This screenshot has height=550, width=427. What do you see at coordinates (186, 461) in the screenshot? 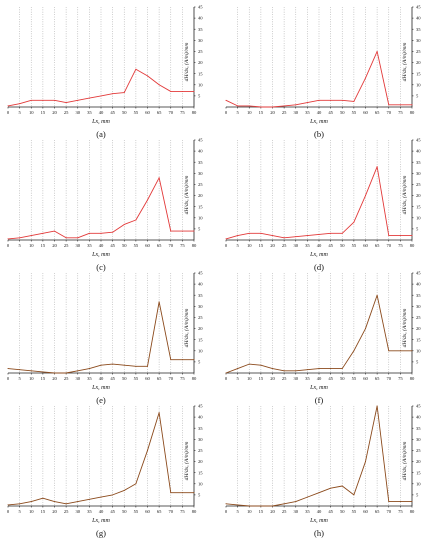
I see `y-axis-title: dH/dx, (A/m)/mm` at bounding box center [186, 461].